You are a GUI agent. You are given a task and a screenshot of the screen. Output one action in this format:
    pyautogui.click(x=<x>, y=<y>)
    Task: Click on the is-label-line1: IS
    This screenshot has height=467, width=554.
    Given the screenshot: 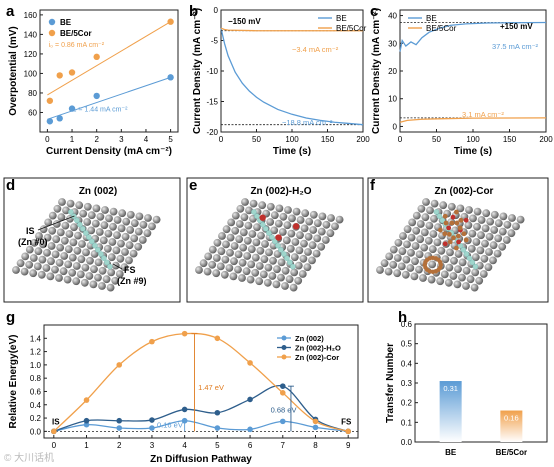 What is the action you would take?
    pyautogui.click(x=30, y=231)
    